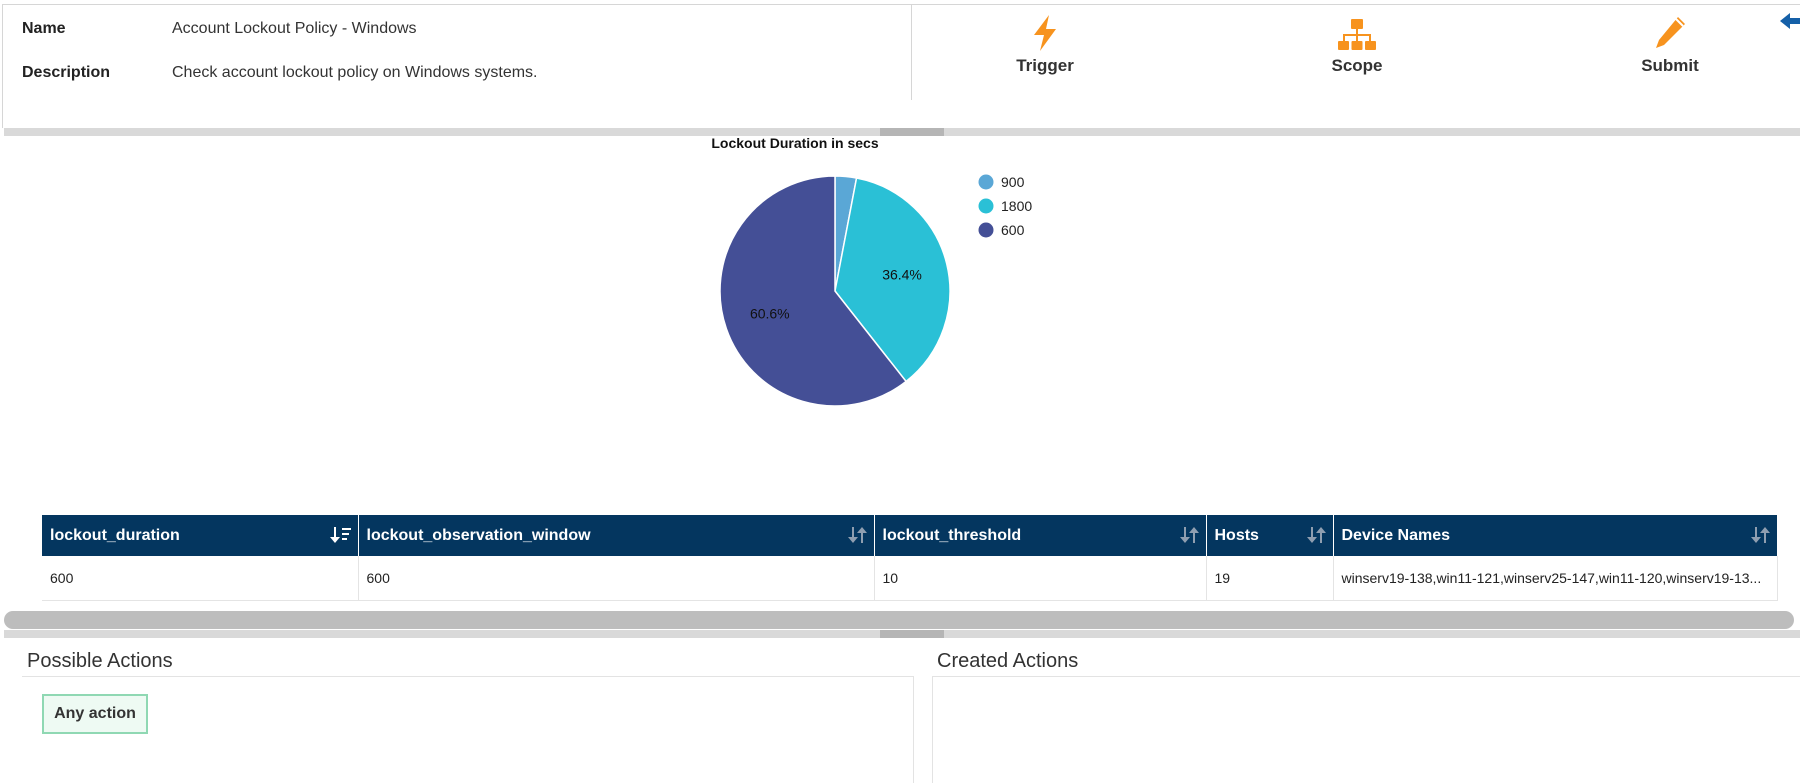  I want to click on pie-chart: 36.4% 60.6% 900 1800 600, so click(875, 290).